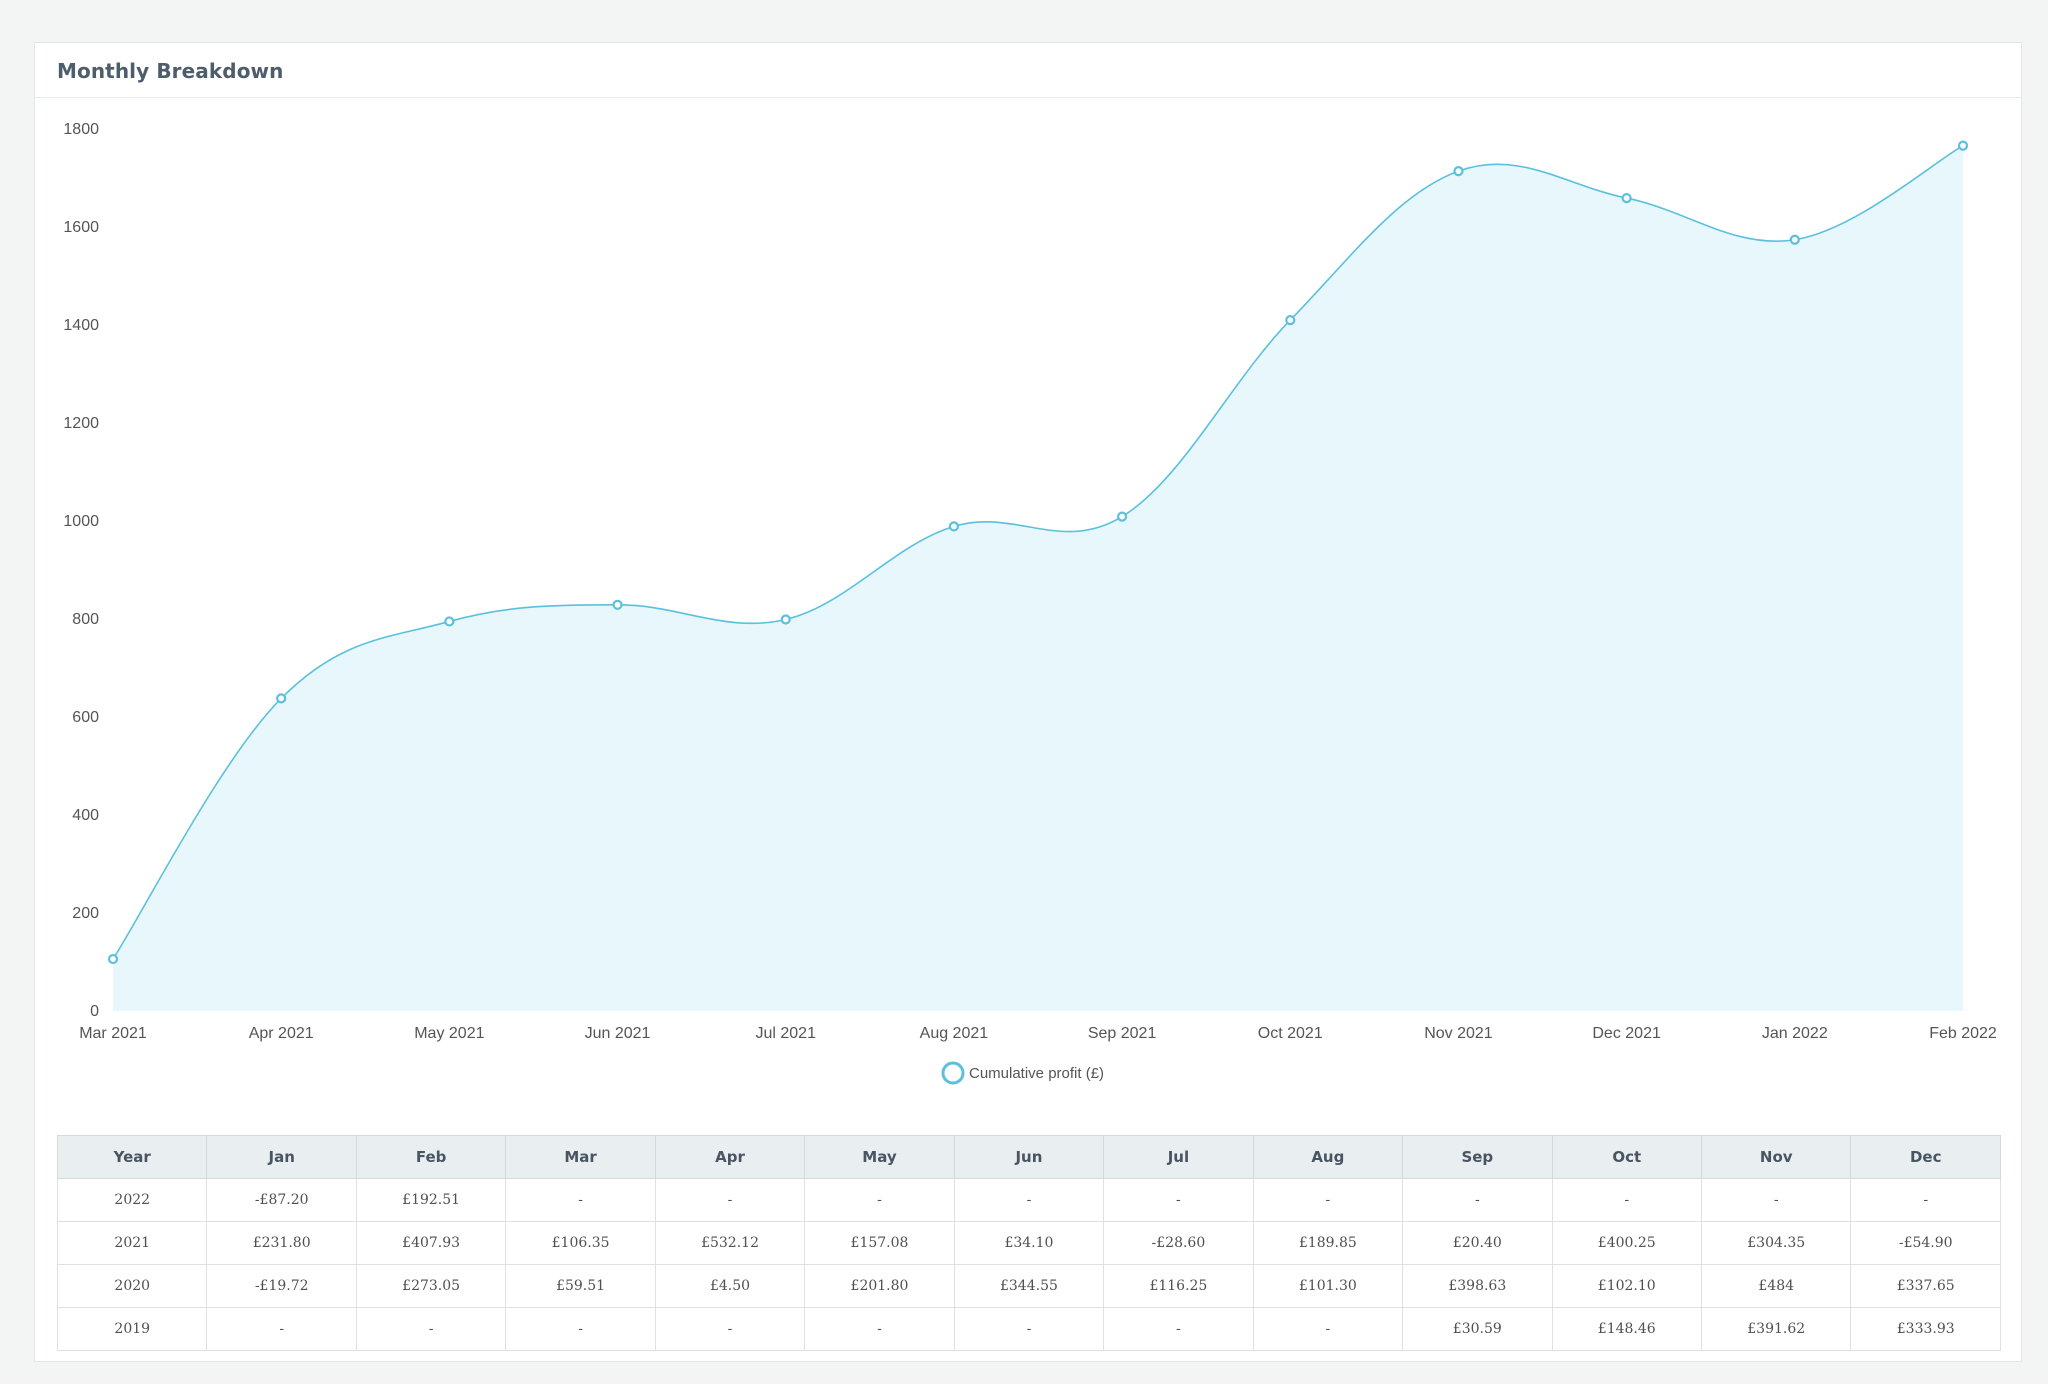  I want to click on x-tick-label: May 2021, so click(449, 1033).